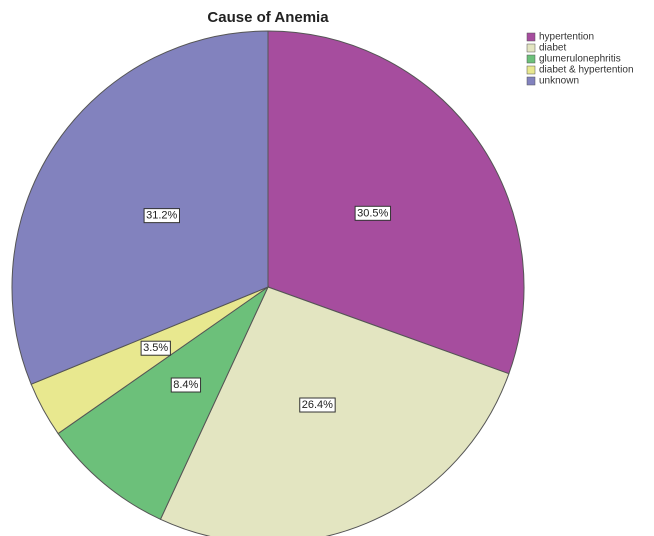  What do you see at coordinates (580, 59) in the screenshot?
I see `legend-label: glumerulonephritis` at bounding box center [580, 59].